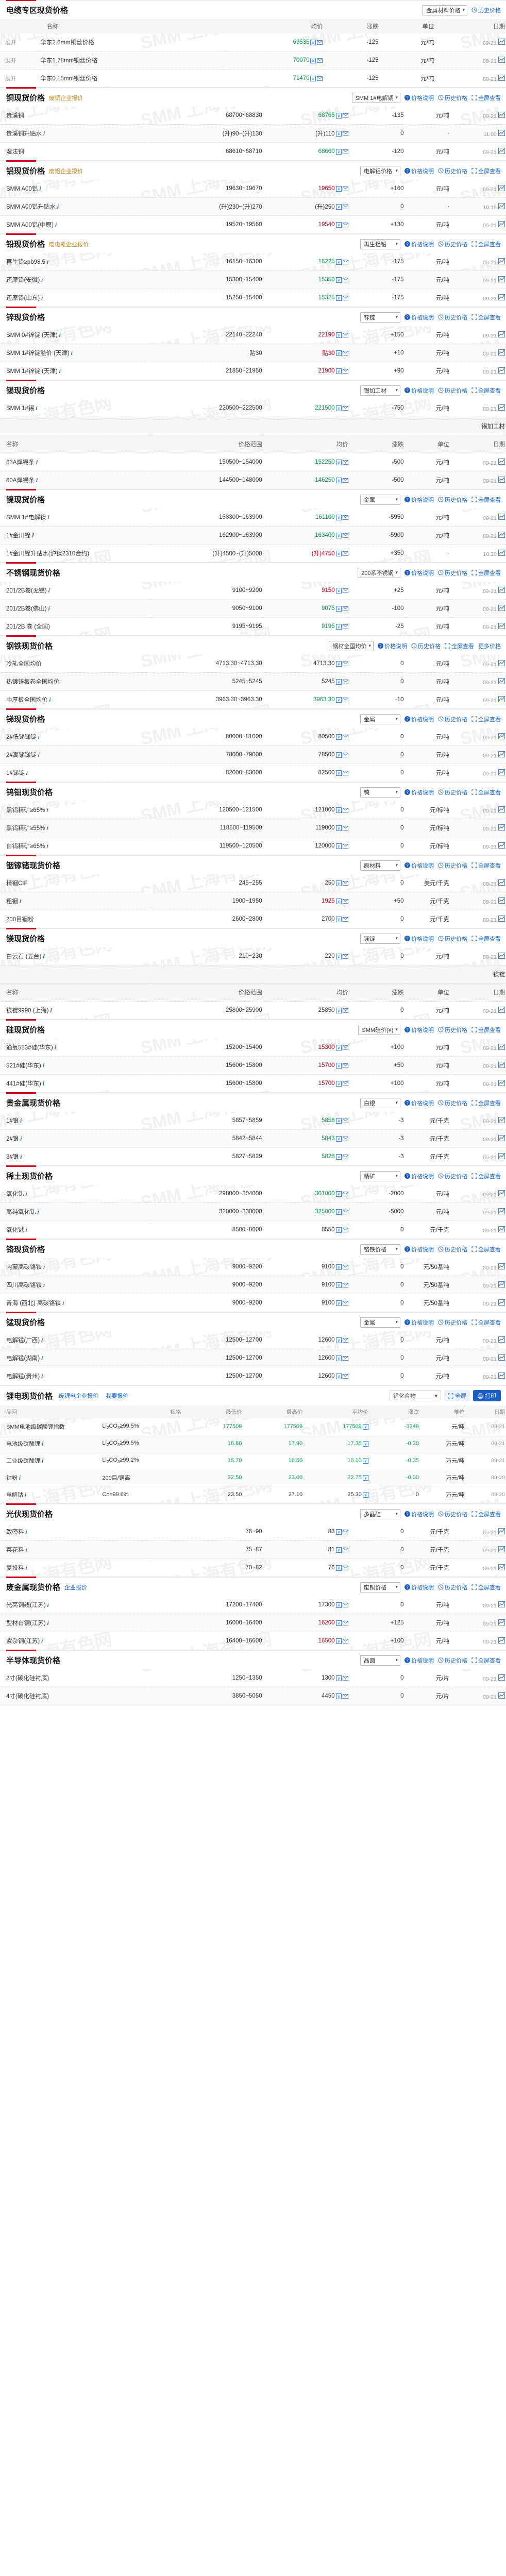 The height and width of the screenshot is (2576, 506). What do you see at coordinates (457, 1395) in the screenshot?
I see `fullscreen-button: 全屏` at bounding box center [457, 1395].